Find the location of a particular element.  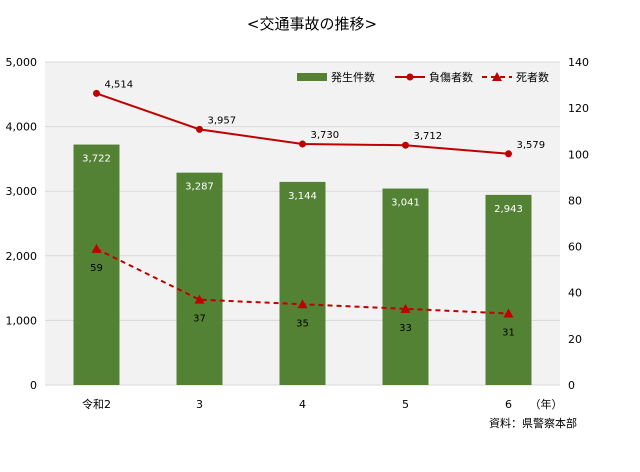

bar-value-label: 3,041 is located at coordinates (405, 203).